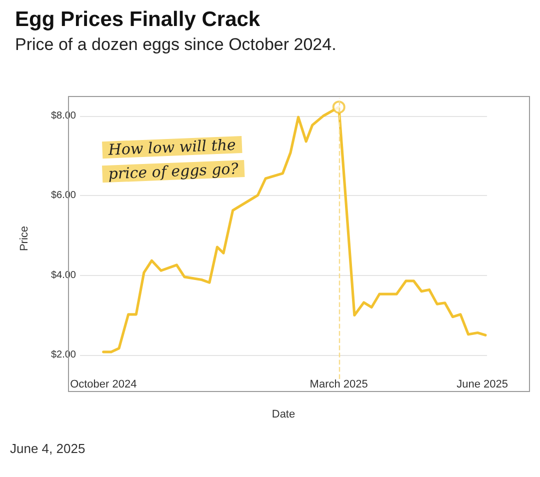 Image resolution: width=540 pixels, height=477 pixels. Describe the element at coordinates (173, 159) in the screenshot. I see `annotation: How low will the price of eggs go?` at that location.